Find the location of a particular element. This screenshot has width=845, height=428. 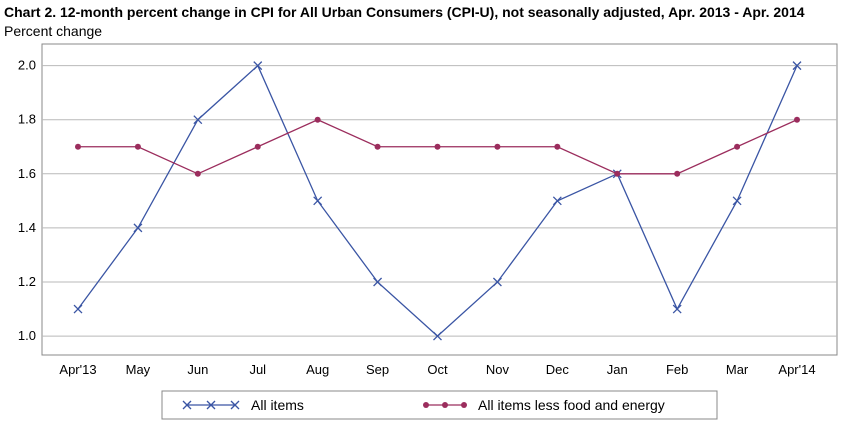

y-tick-label: 1.2 is located at coordinates (27, 281).